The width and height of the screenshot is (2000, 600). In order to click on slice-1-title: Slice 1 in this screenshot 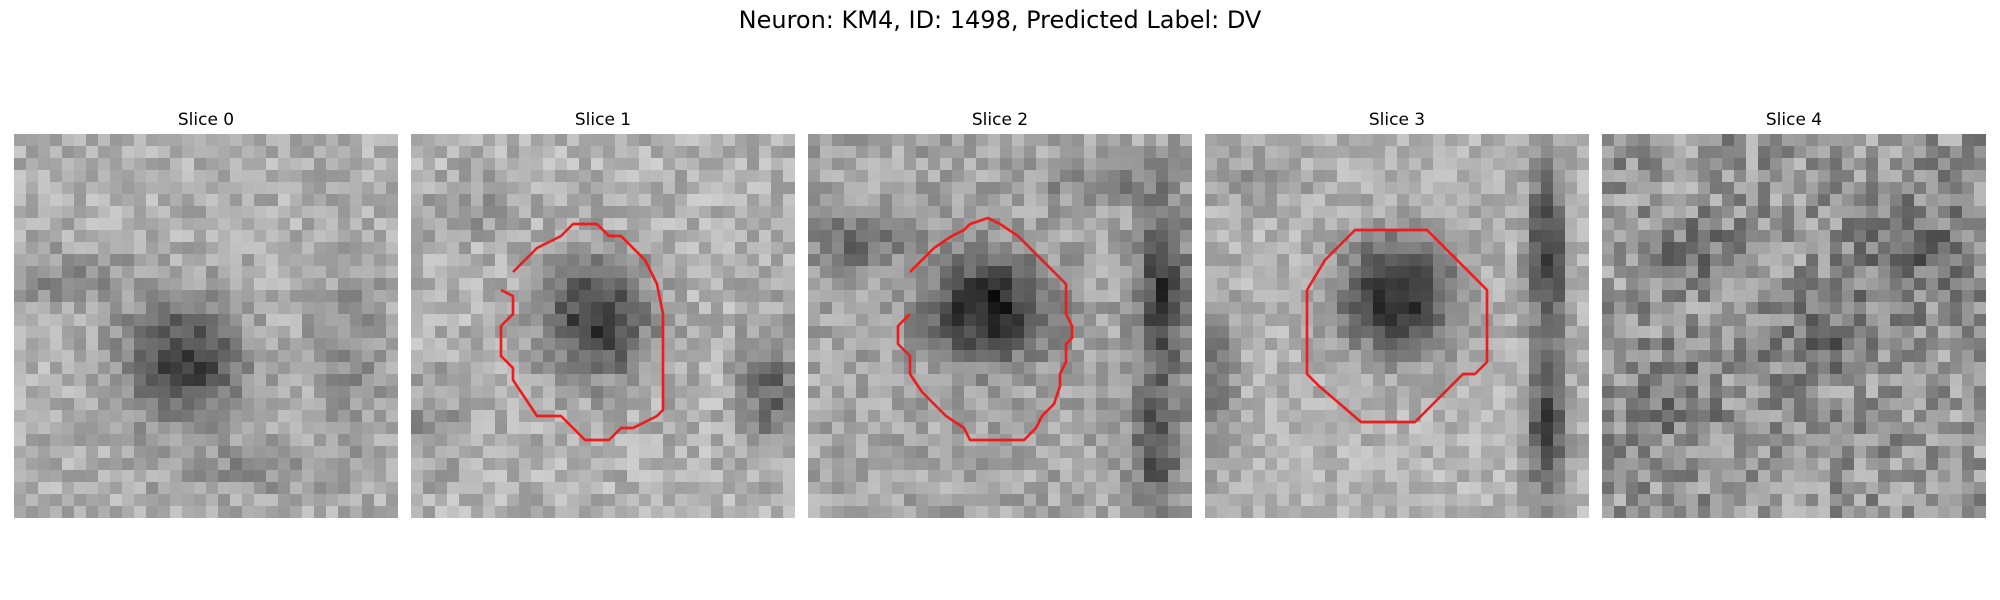, I will do `click(603, 120)`.